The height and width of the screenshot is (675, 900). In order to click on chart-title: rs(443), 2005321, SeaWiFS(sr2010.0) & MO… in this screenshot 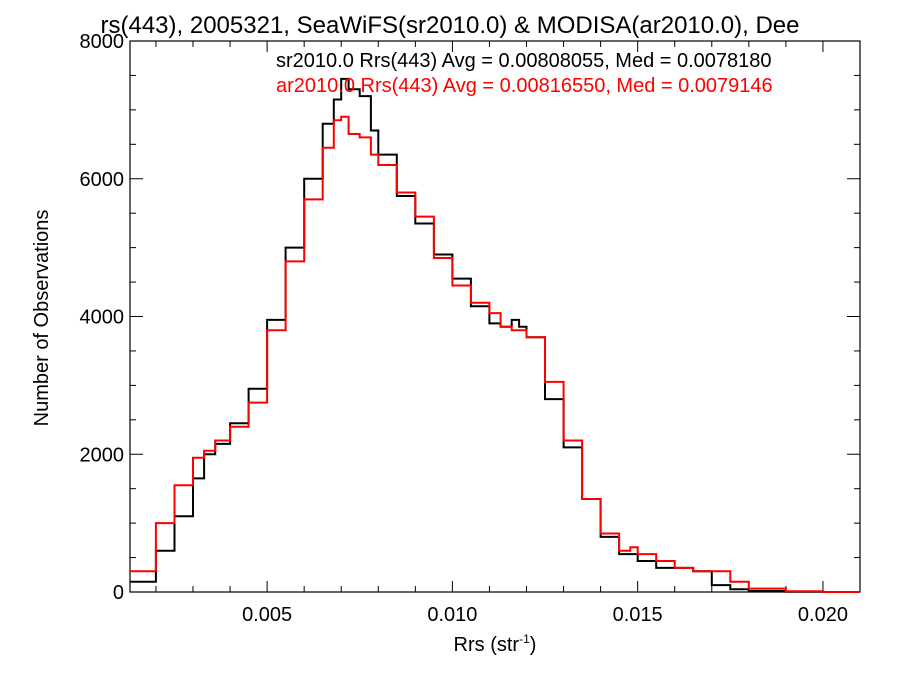, I will do `click(450, 25)`.